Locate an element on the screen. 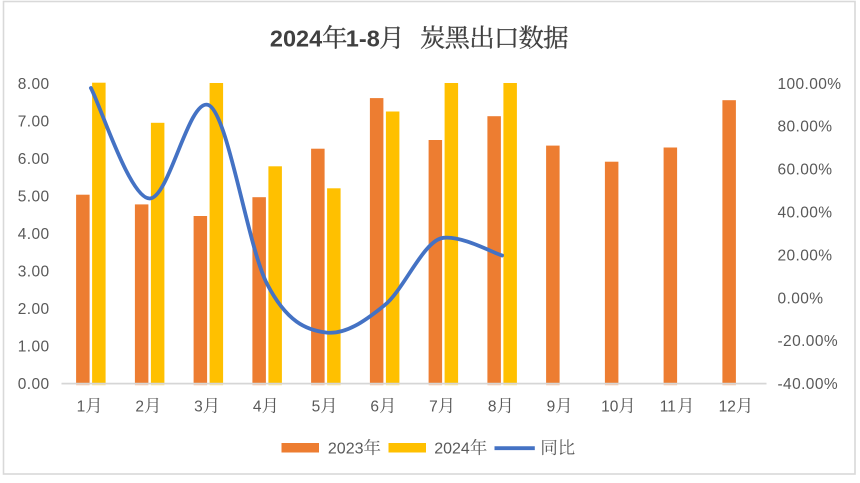  svg-text: 3 is located at coordinates (198, 407).